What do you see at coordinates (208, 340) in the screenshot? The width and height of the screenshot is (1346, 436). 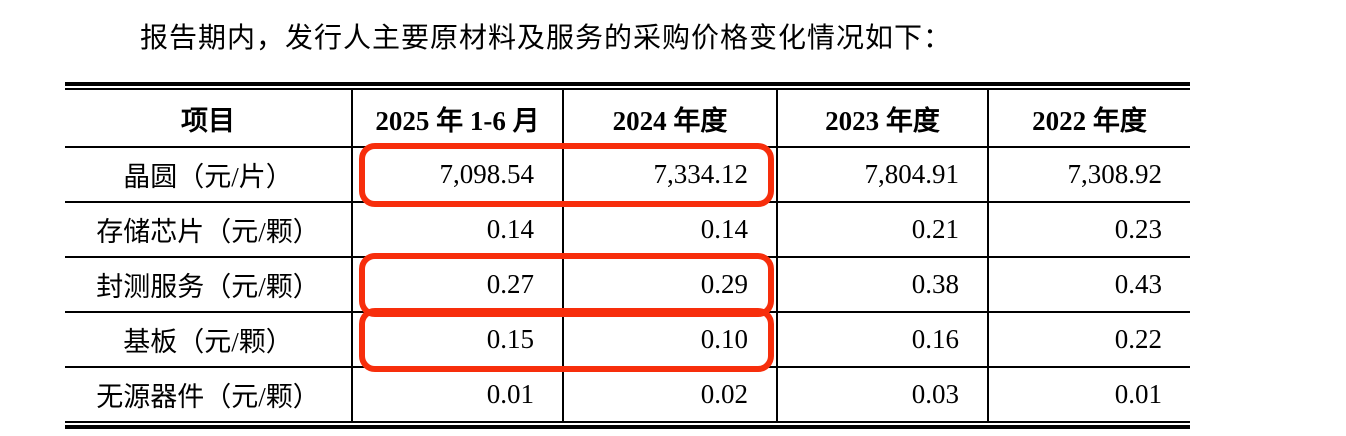 I see `row-label: 基板（元/颗）` at bounding box center [208, 340].